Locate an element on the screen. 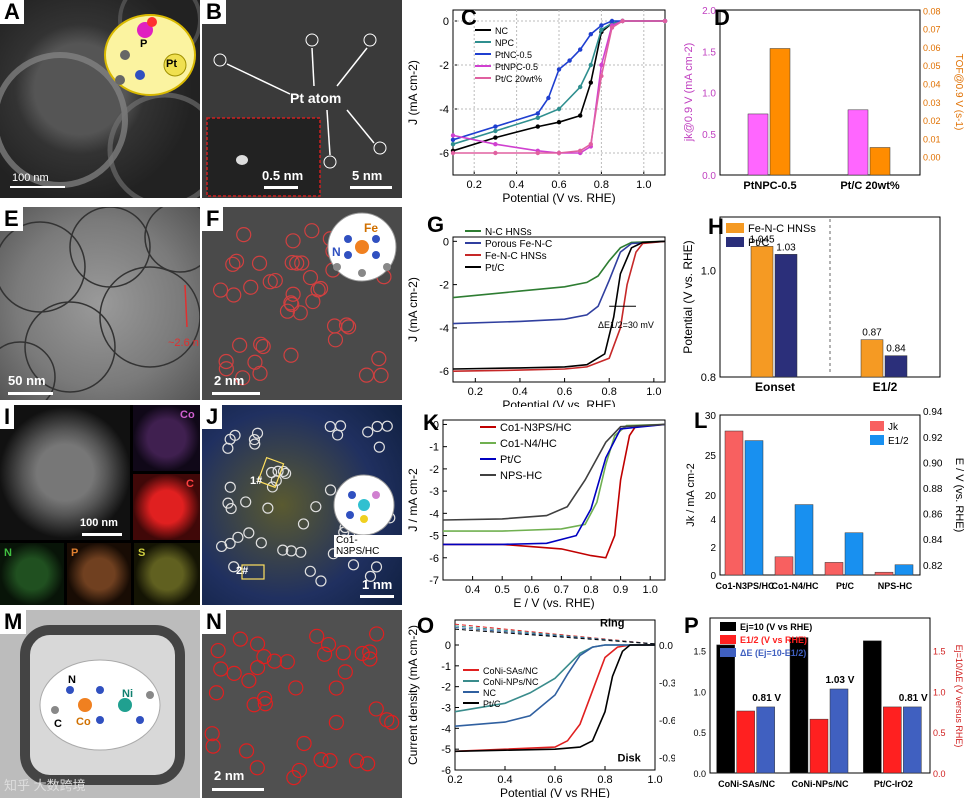 This screenshot has width=964, height=798. y-axis-label: J (mA cm-2) is located at coordinates (413, 309).